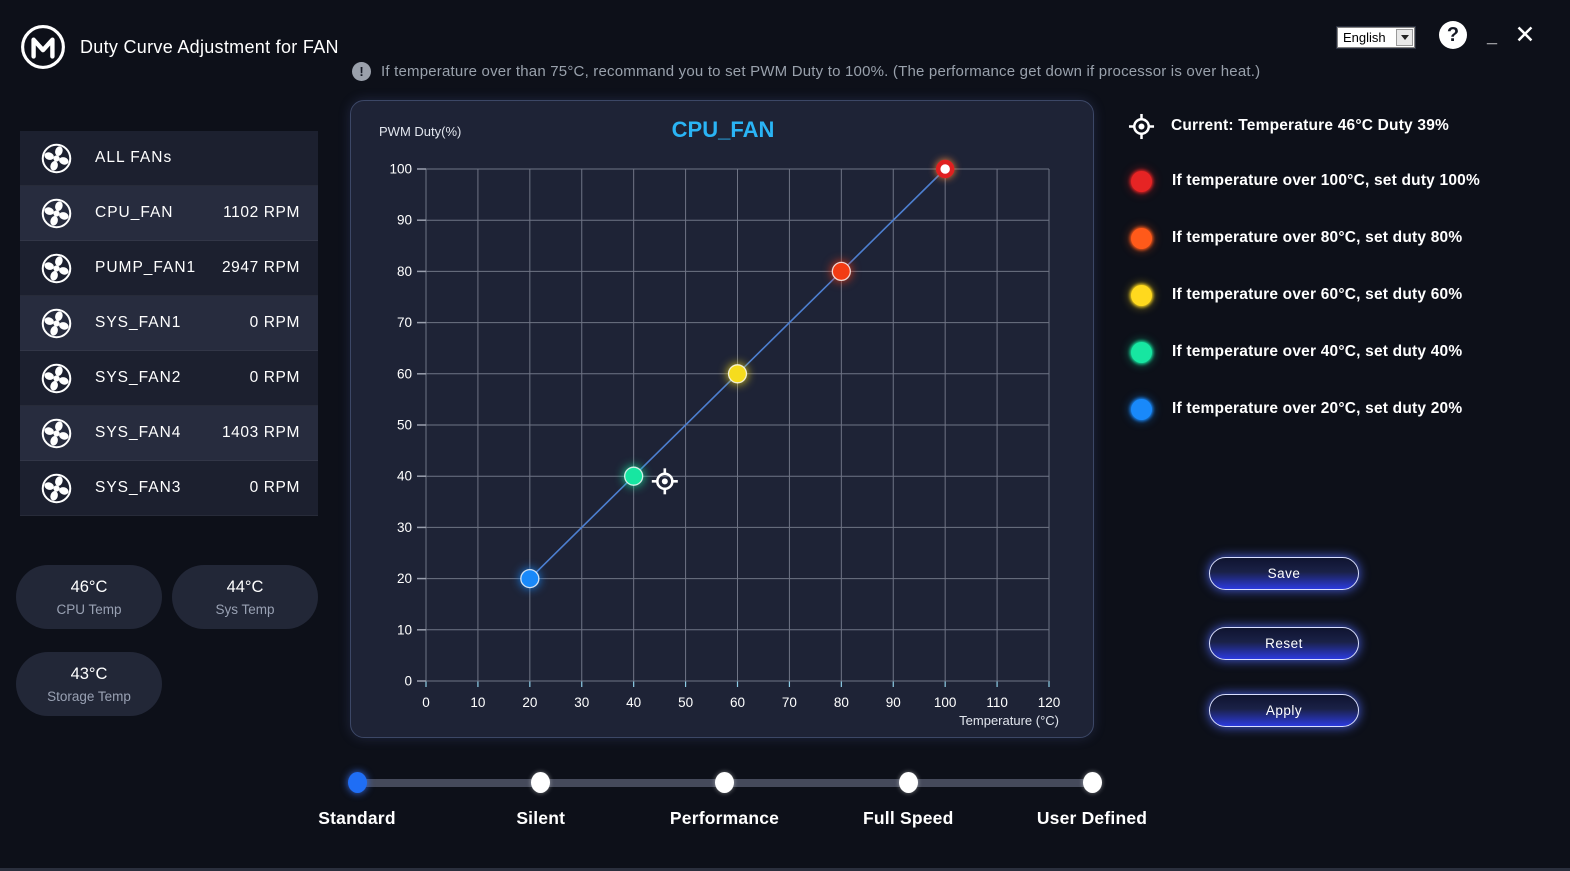 The width and height of the screenshot is (1570, 871). Describe the element at coordinates (541, 782) in the screenshot. I see `preset-knob-silent` at that location.